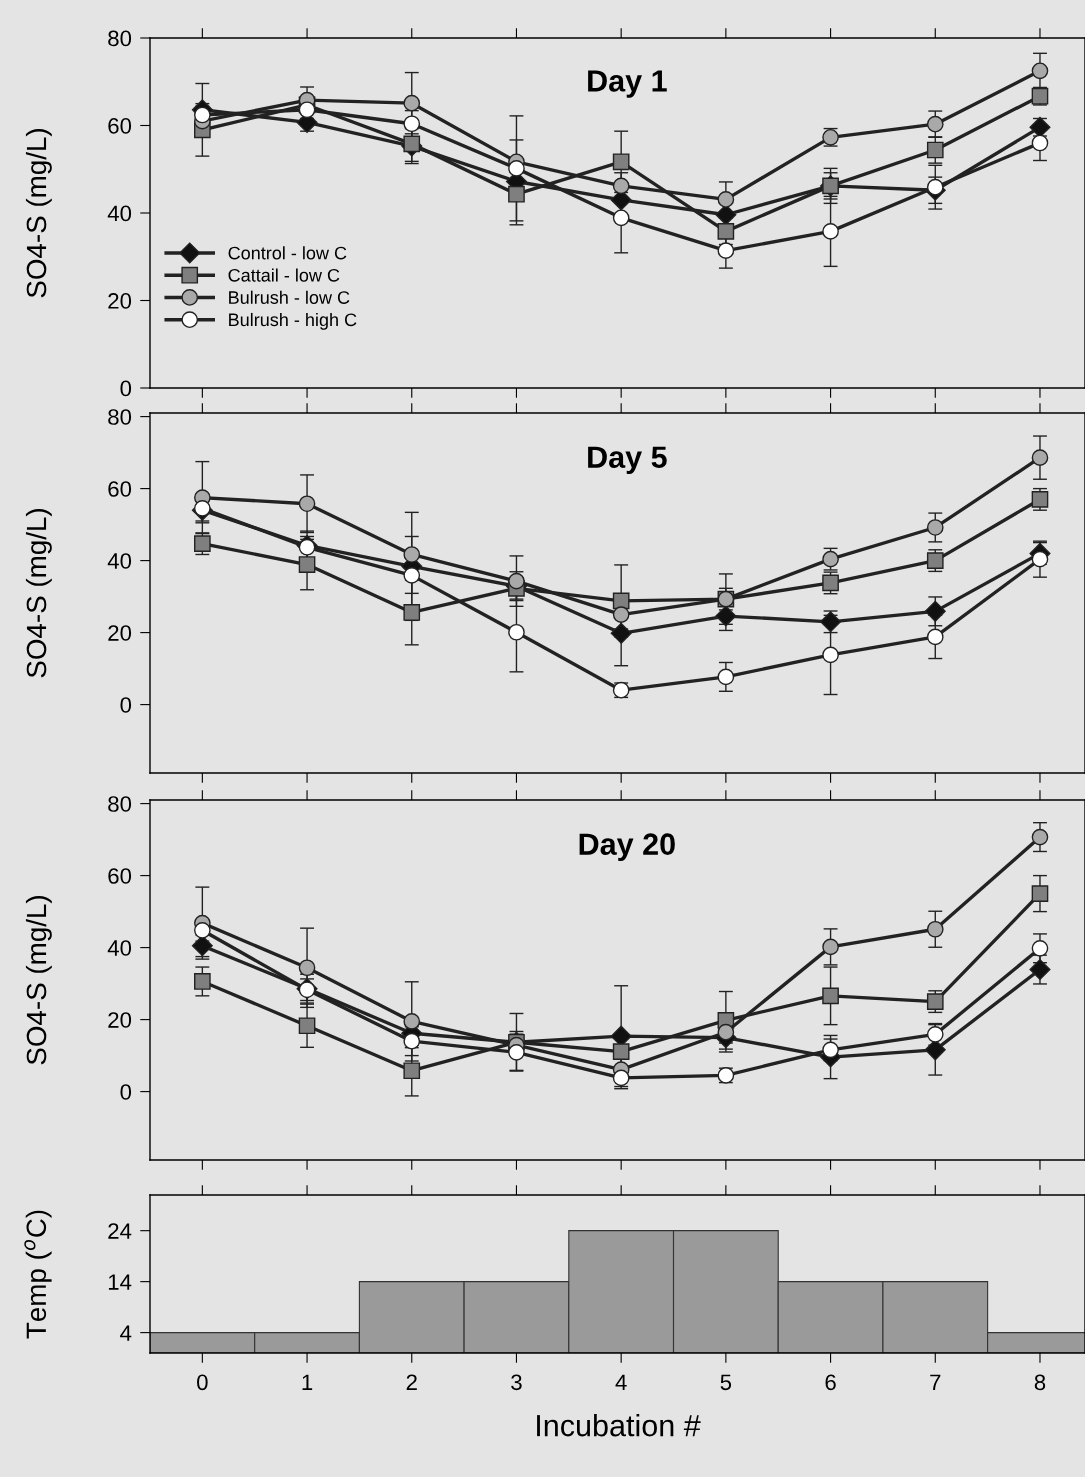 Image resolution: width=1085 pixels, height=1477 pixels. What do you see at coordinates (621, 1382) in the screenshot?
I see `x-tick-label: 4` at bounding box center [621, 1382].